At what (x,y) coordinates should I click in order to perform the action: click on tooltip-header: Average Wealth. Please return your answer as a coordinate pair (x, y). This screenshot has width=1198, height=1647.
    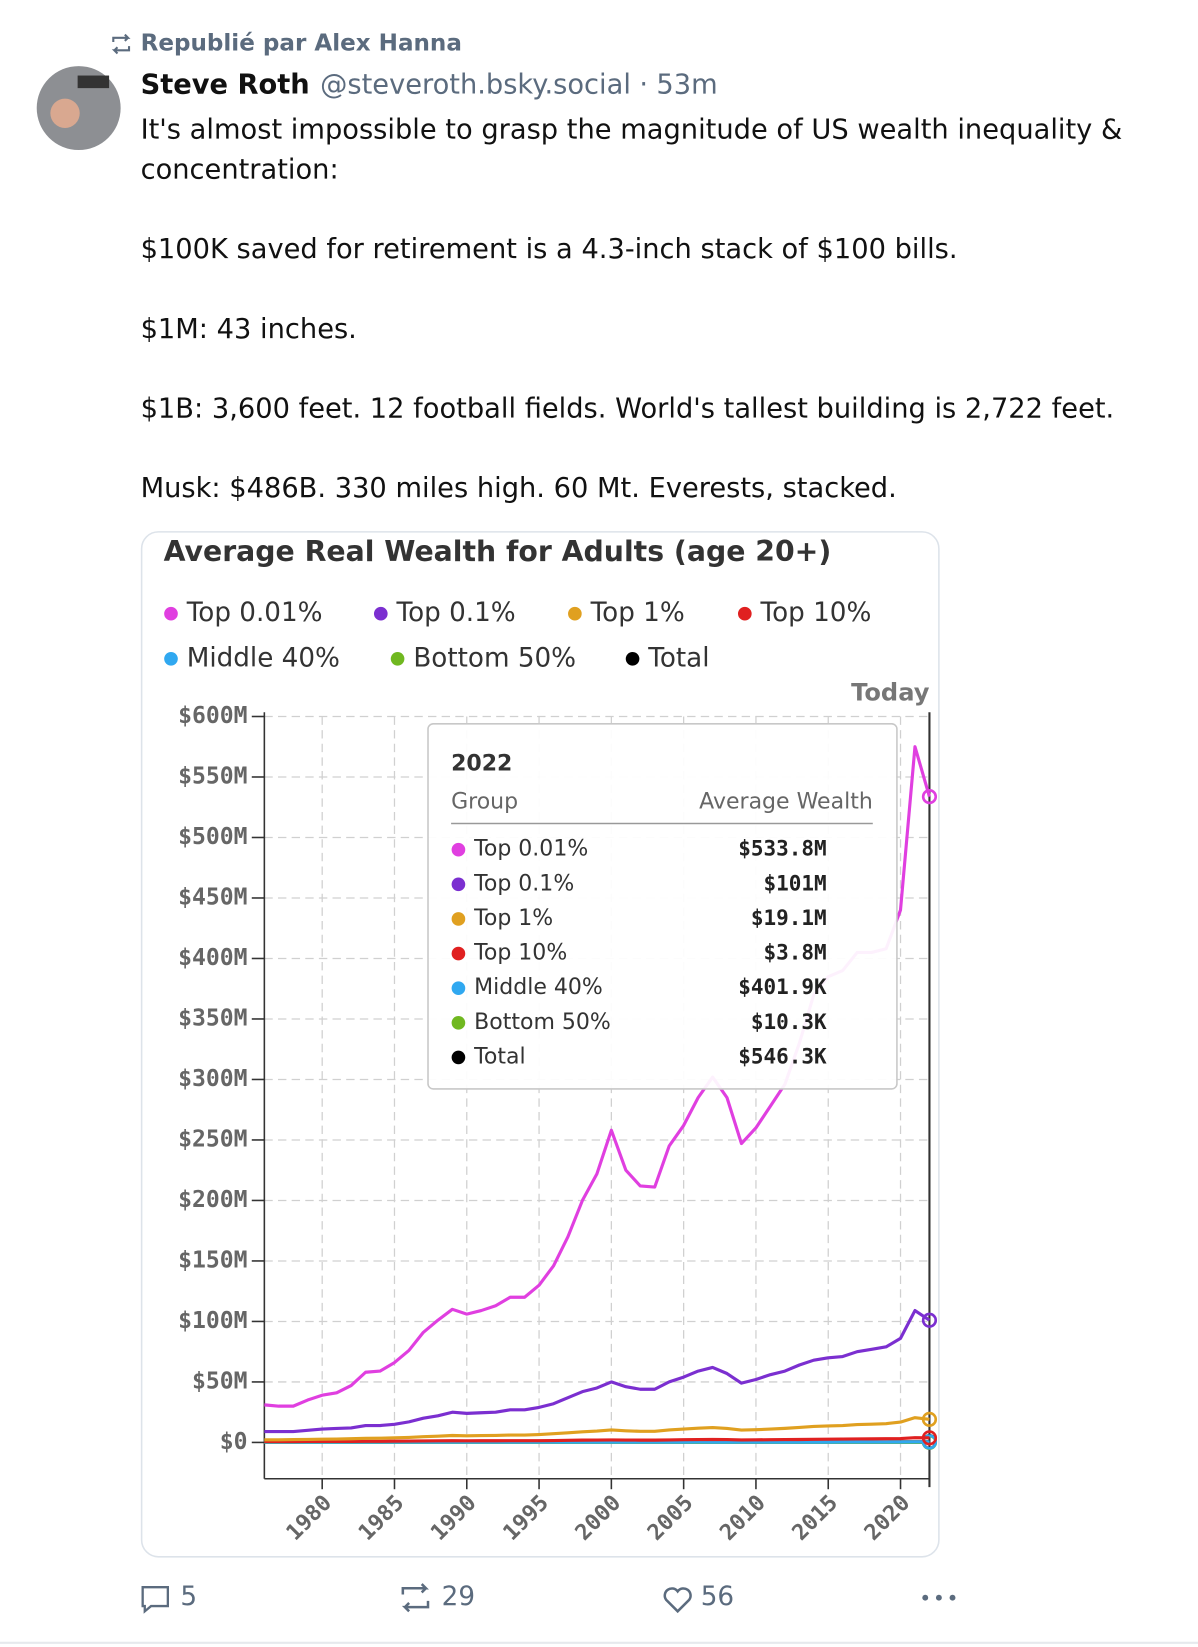
    Looking at the image, I should click on (786, 802).